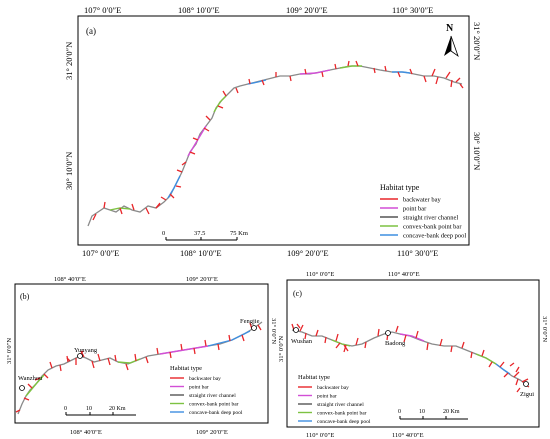 The image size is (550, 439). I want to click on town-marker-badong, so click(388, 333).